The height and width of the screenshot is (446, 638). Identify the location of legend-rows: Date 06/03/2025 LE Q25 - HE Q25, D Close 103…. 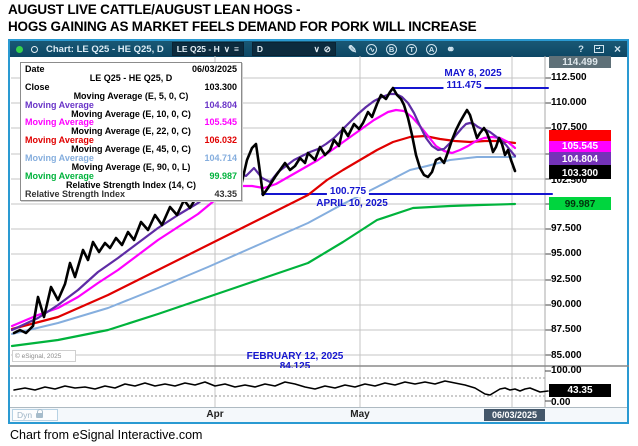
(131, 132).